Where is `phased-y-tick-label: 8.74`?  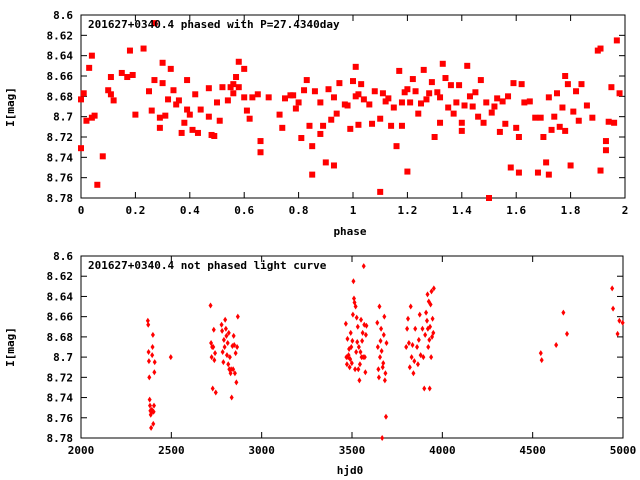
phased-y-tick-label: 8.74 is located at coordinates (60, 157).